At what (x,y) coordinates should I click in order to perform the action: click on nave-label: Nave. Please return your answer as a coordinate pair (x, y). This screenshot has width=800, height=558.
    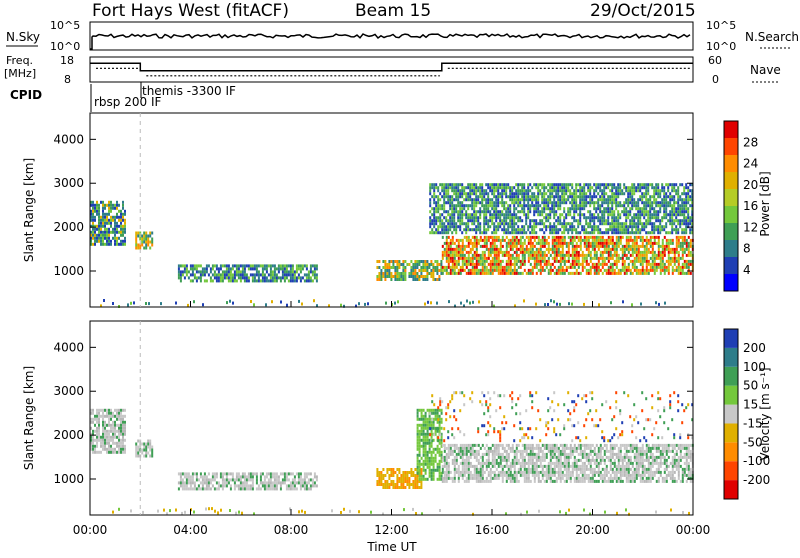
    Looking at the image, I should click on (765, 70).